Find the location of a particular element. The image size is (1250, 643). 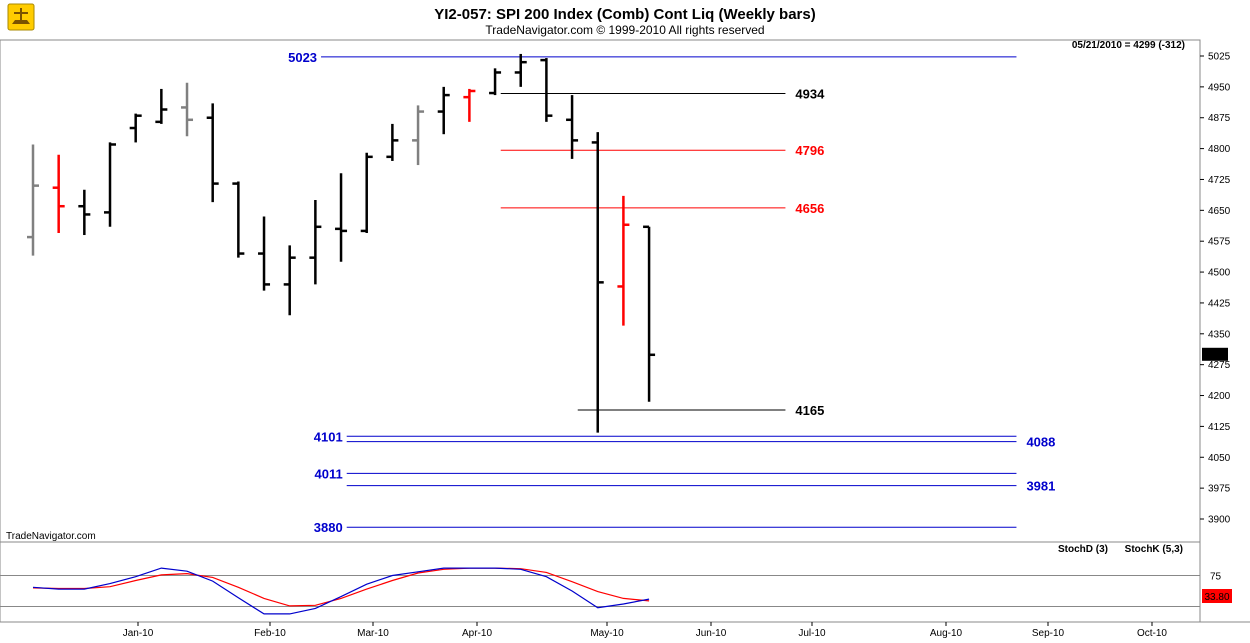

level-label: 4088 is located at coordinates (1040, 442).